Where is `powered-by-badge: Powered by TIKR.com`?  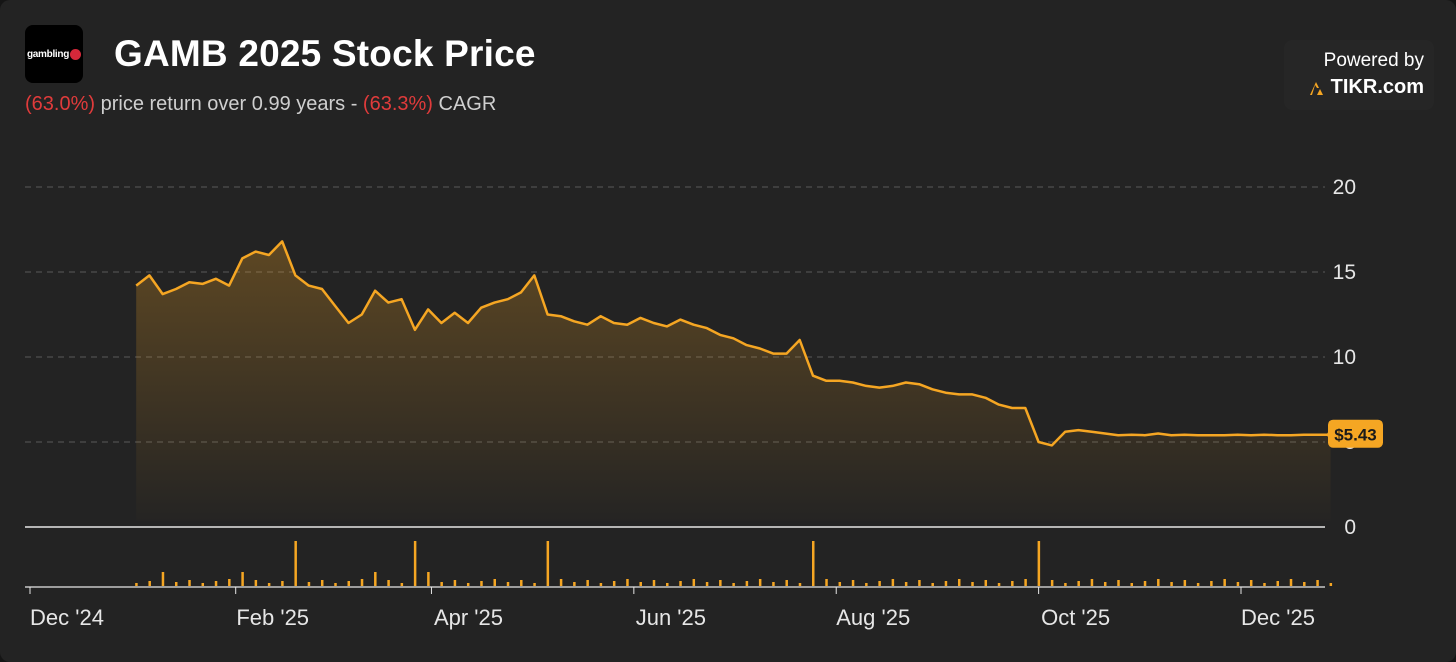
powered-by-badge: Powered by TIKR.com is located at coordinates (1359, 75).